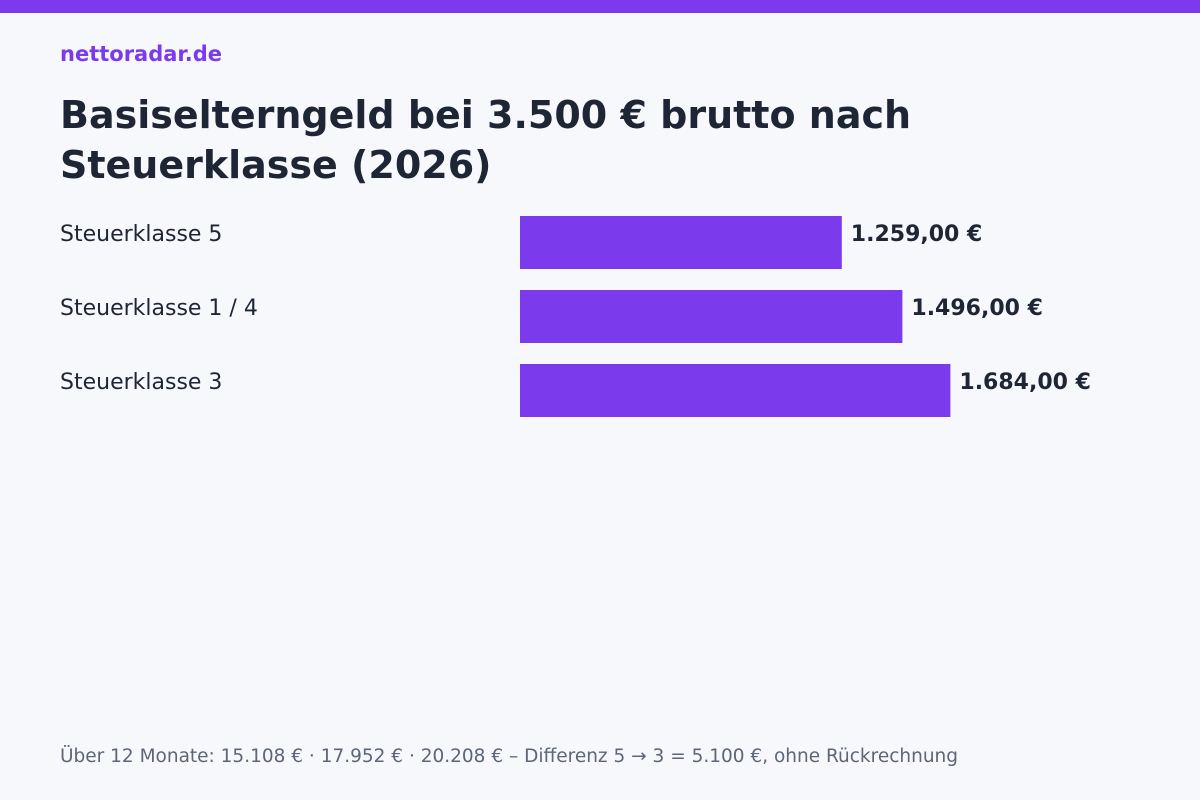  I want to click on value-label: 1.684,00 €, so click(1025, 382).